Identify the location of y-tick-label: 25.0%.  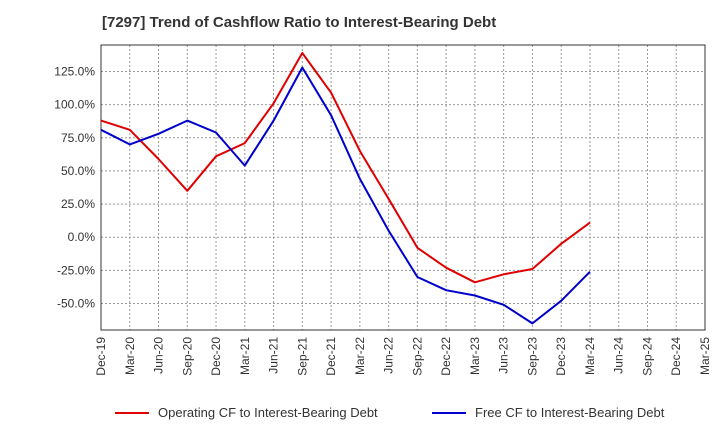
(78, 204).